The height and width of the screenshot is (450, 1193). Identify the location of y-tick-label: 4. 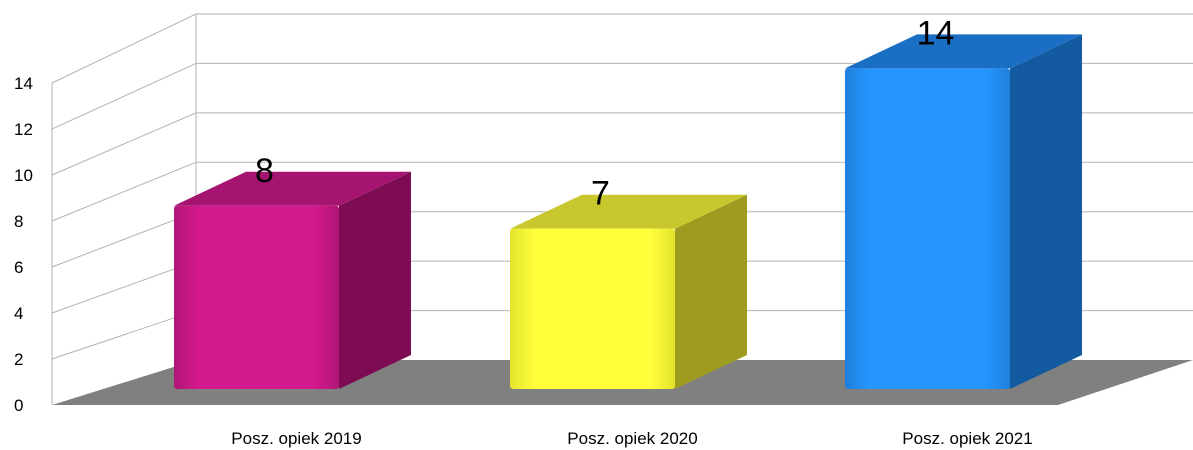
(18, 313).